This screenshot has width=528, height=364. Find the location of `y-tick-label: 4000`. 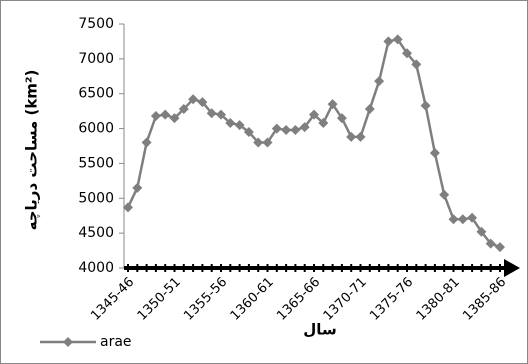

y-tick-label: 4000 is located at coordinates (96, 268).